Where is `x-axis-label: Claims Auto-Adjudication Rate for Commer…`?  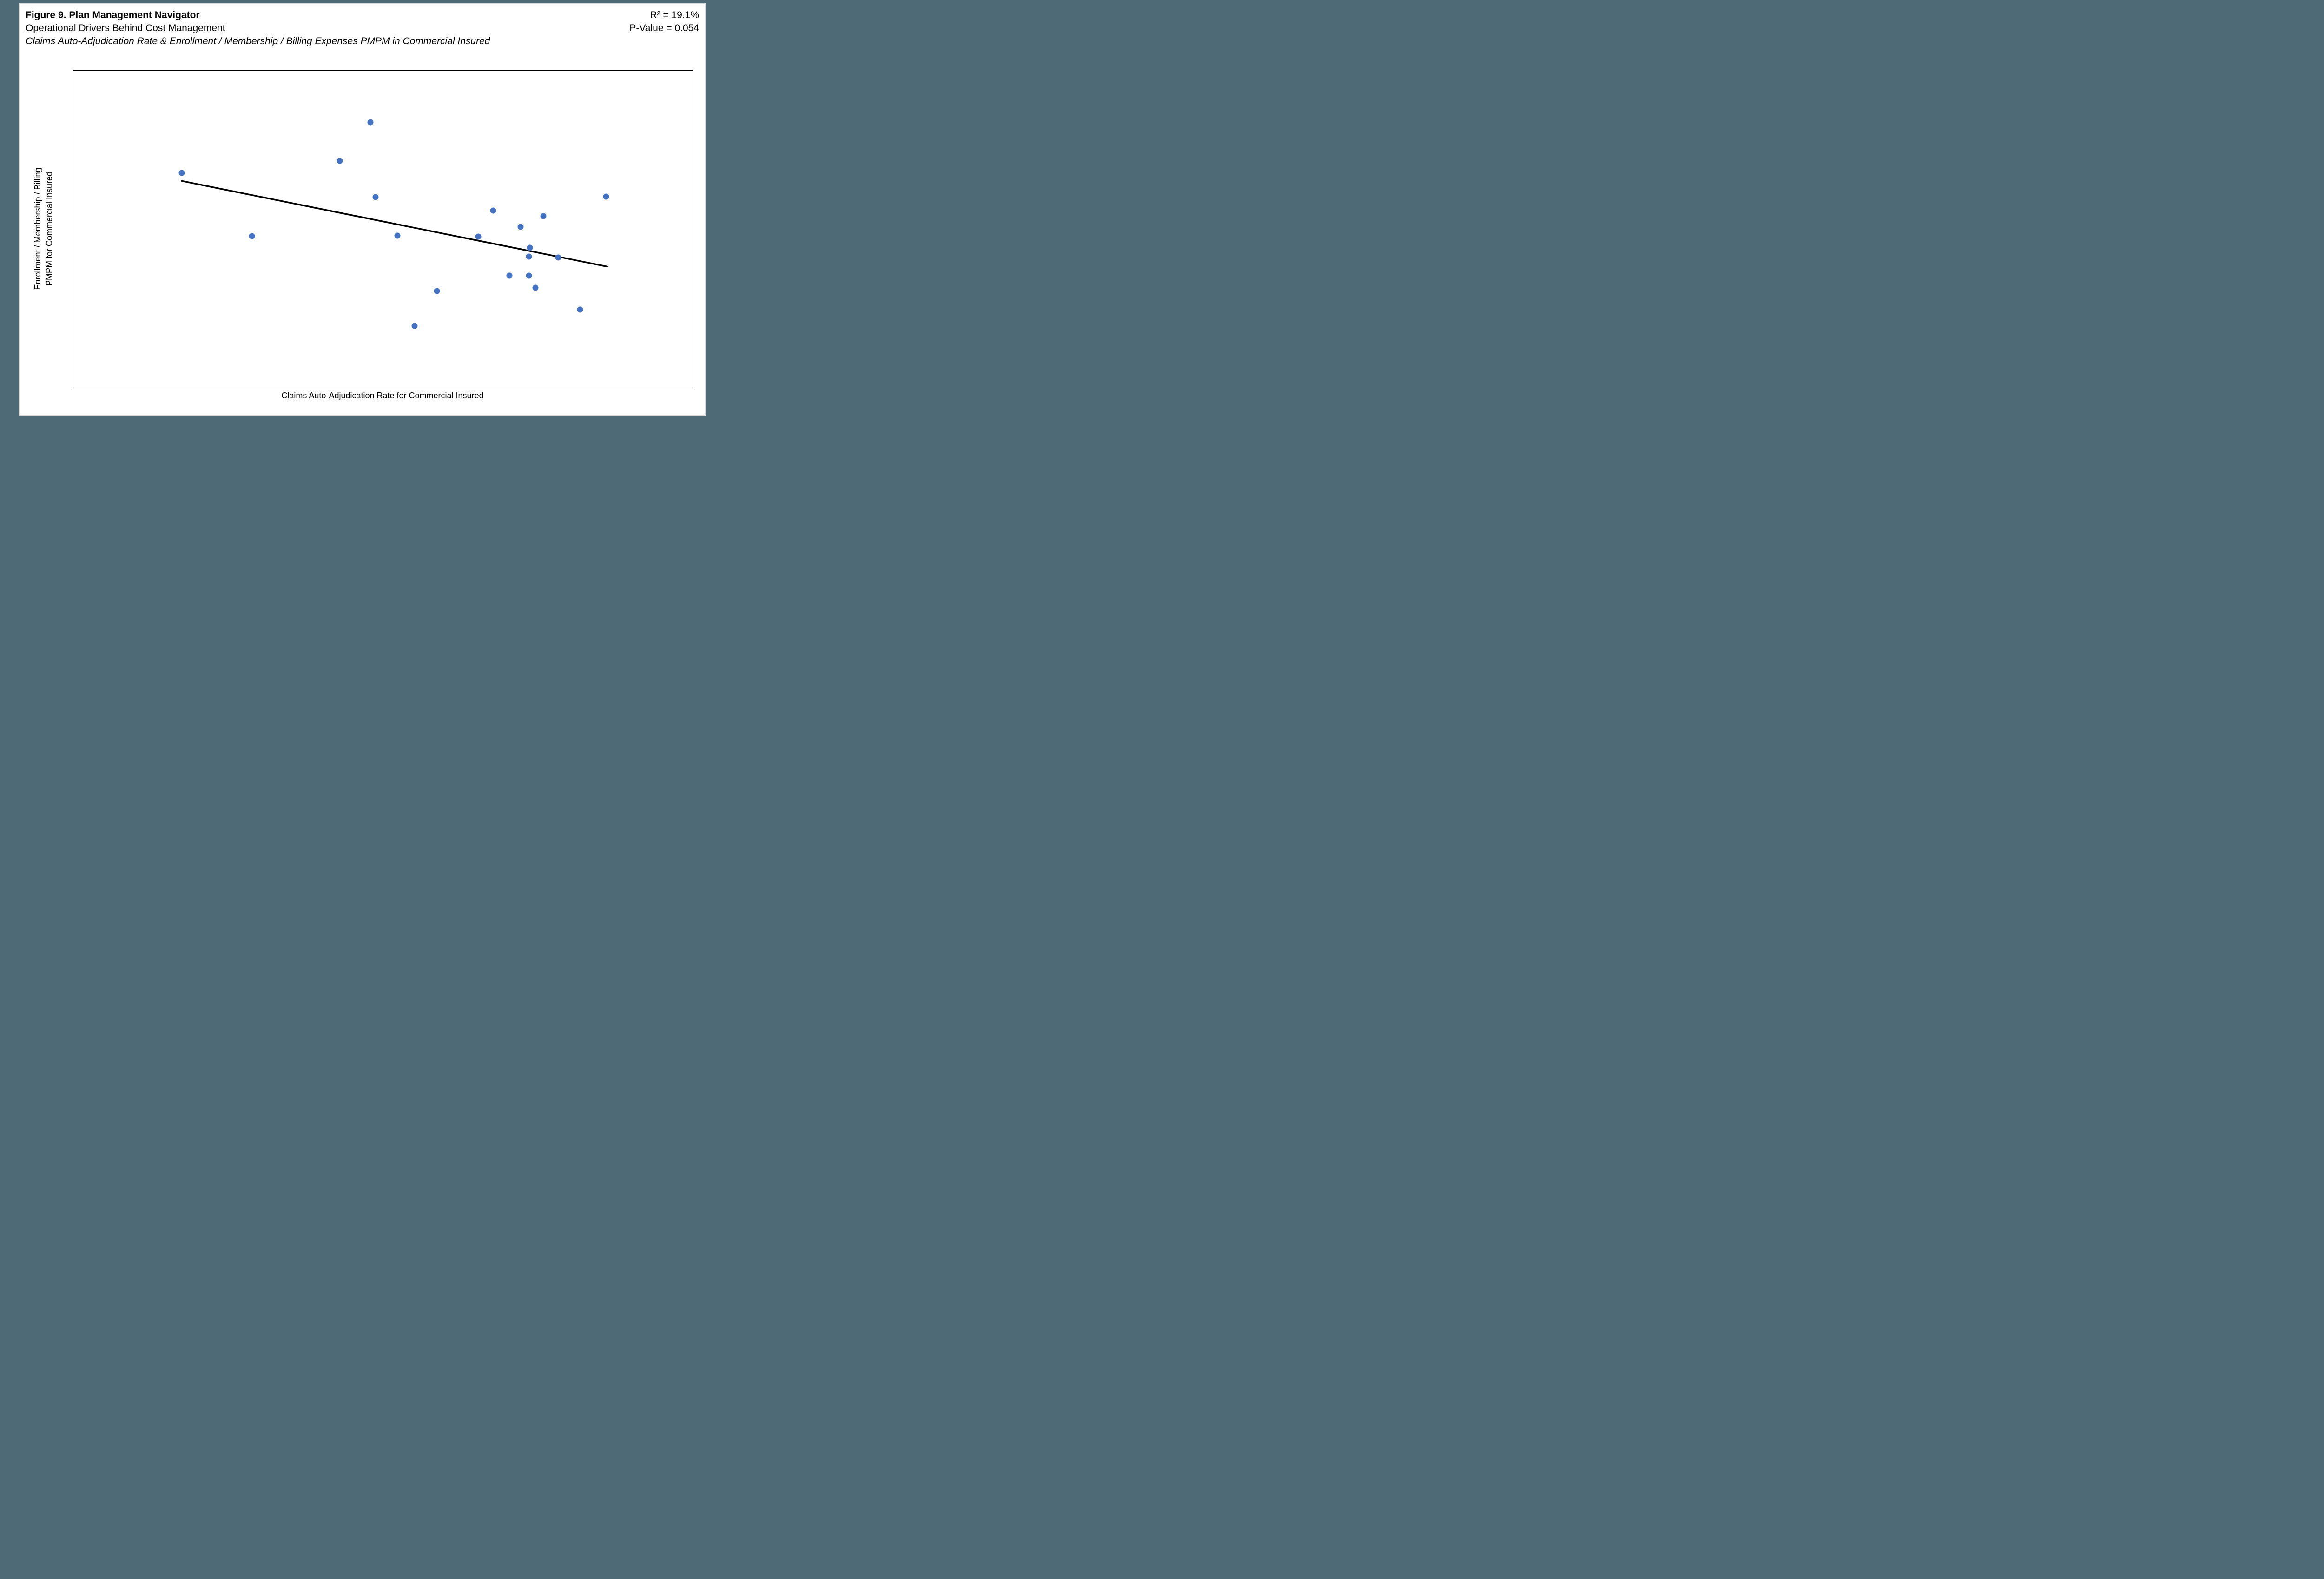 x-axis-label: Claims Auto-Adjudication Rate for Commer… is located at coordinates (382, 395).